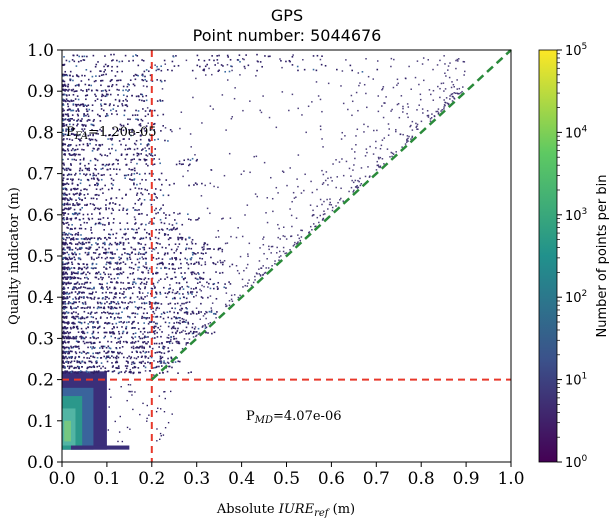  Describe the element at coordinates (40, 381) in the screenshot. I see `y-tick-label: 0.2` at that location.